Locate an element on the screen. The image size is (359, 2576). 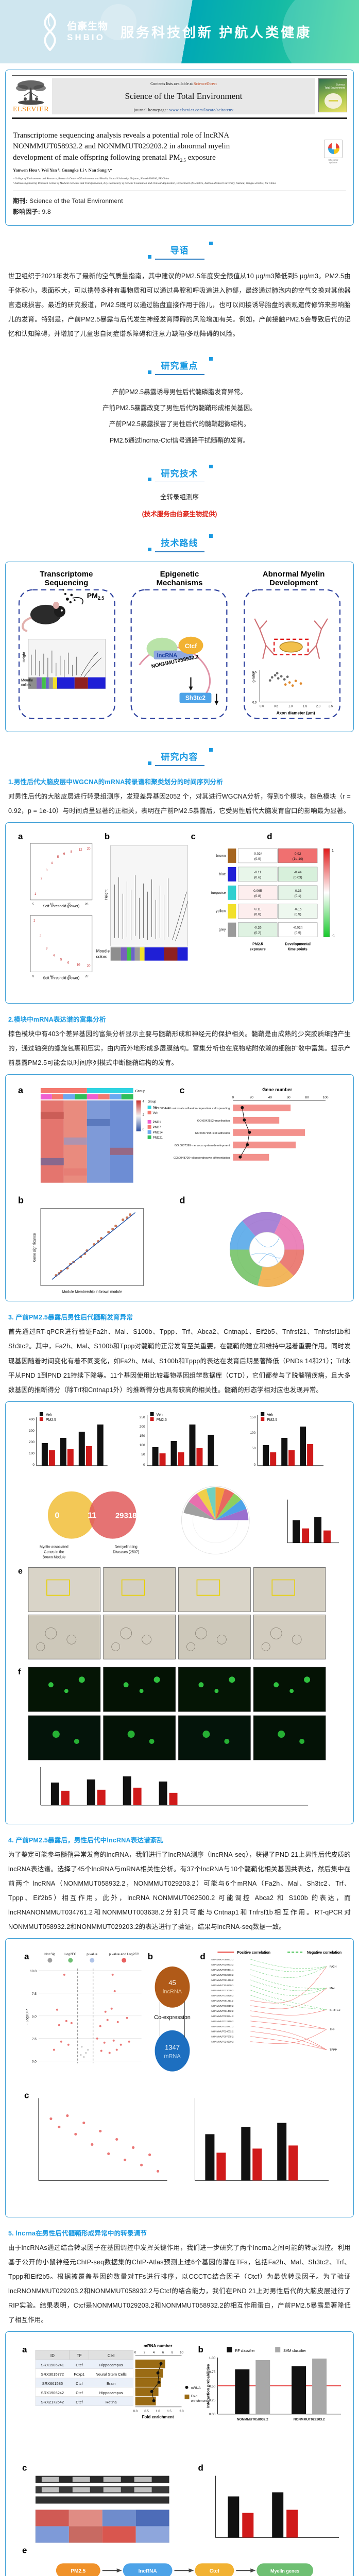
fig5-td-cell: Neural Stem Cells is located at coordinates (111, 2374).